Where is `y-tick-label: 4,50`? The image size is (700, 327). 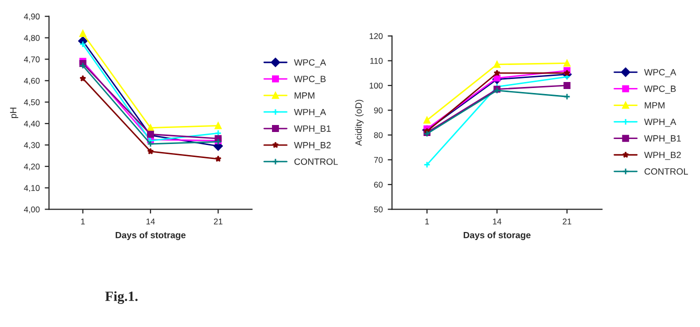
y-tick-label: 4,50 is located at coordinates (32, 102).